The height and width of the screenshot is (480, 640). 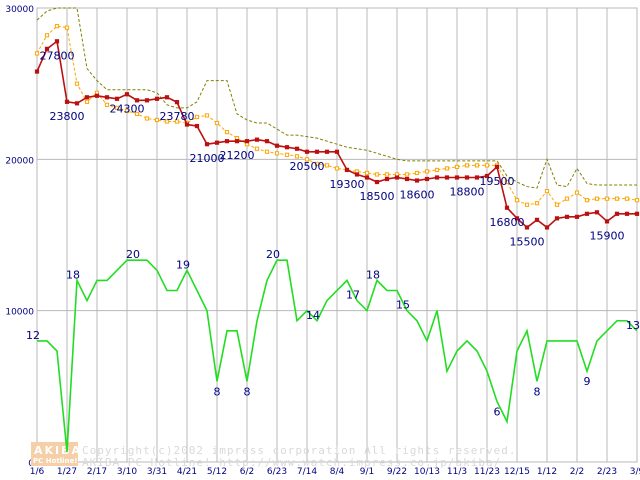 I want to click on x-axis-tick-label: 7/14, so click(x=307, y=472).